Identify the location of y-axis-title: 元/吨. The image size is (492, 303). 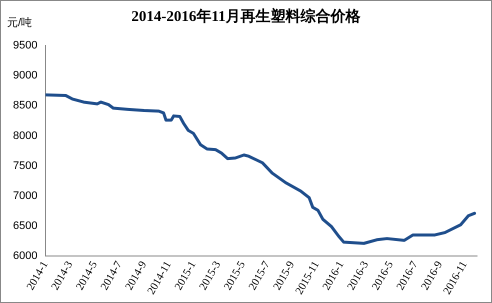
(19, 23).